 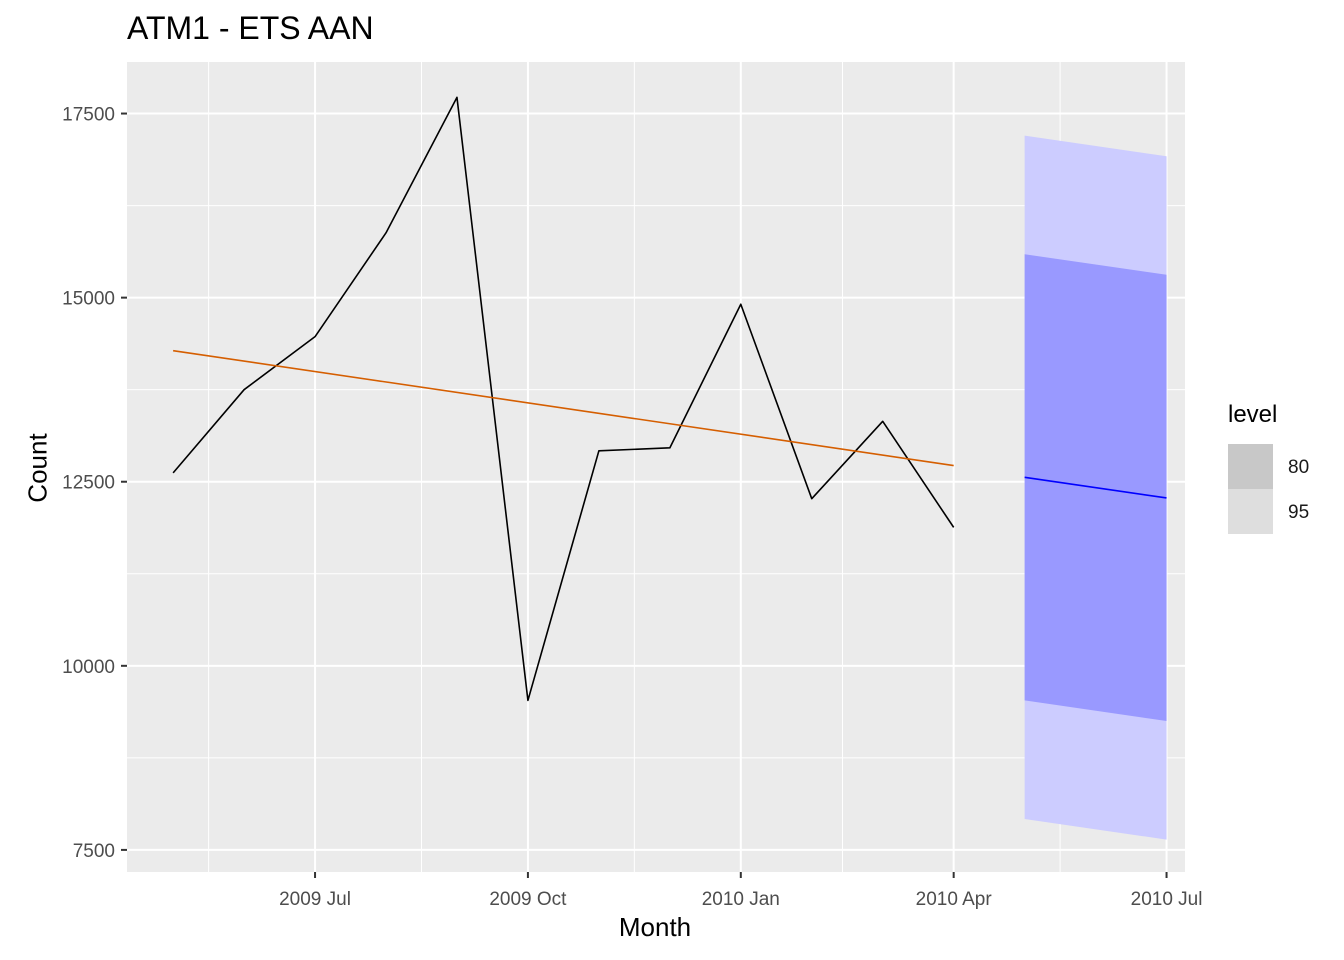 What do you see at coordinates (1299, 467) in the screenshot?
I see `legend-label-80: 80` at bounding box center [1299, 467].